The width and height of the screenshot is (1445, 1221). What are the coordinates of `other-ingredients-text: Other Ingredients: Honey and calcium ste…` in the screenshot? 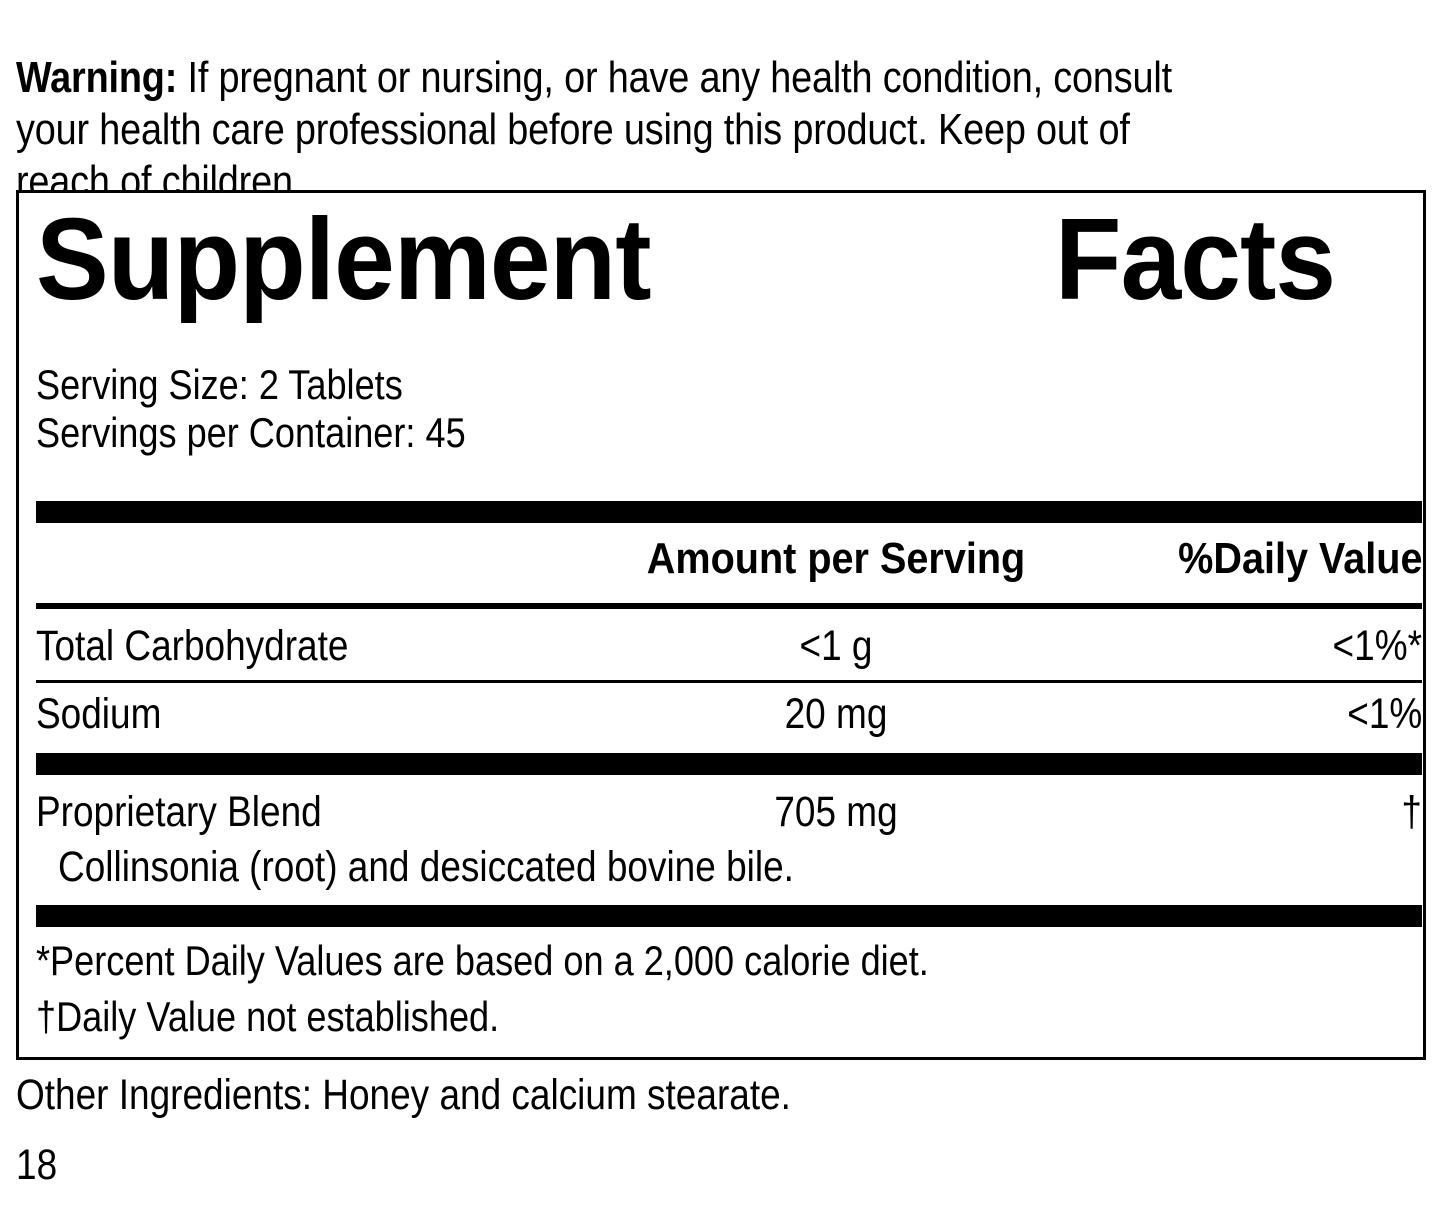 It's located at (403, 1095).